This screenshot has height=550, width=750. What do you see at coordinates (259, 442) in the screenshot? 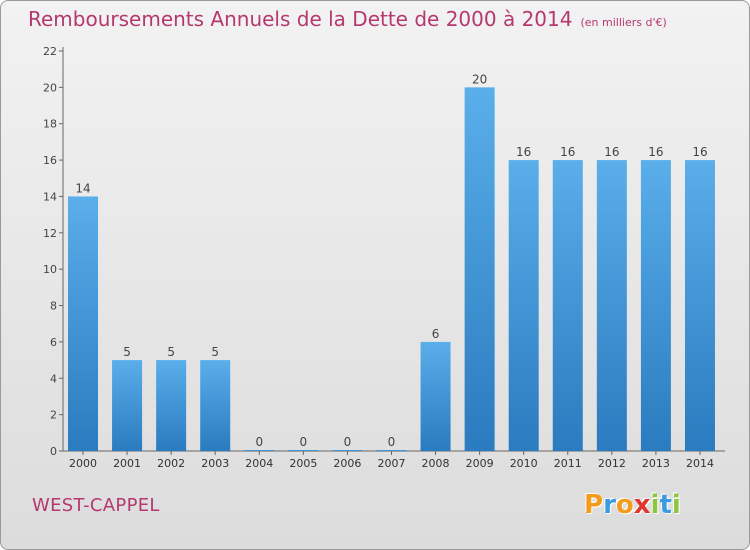
I see `value-label-2004: 0` at bounding box center [259, 442].